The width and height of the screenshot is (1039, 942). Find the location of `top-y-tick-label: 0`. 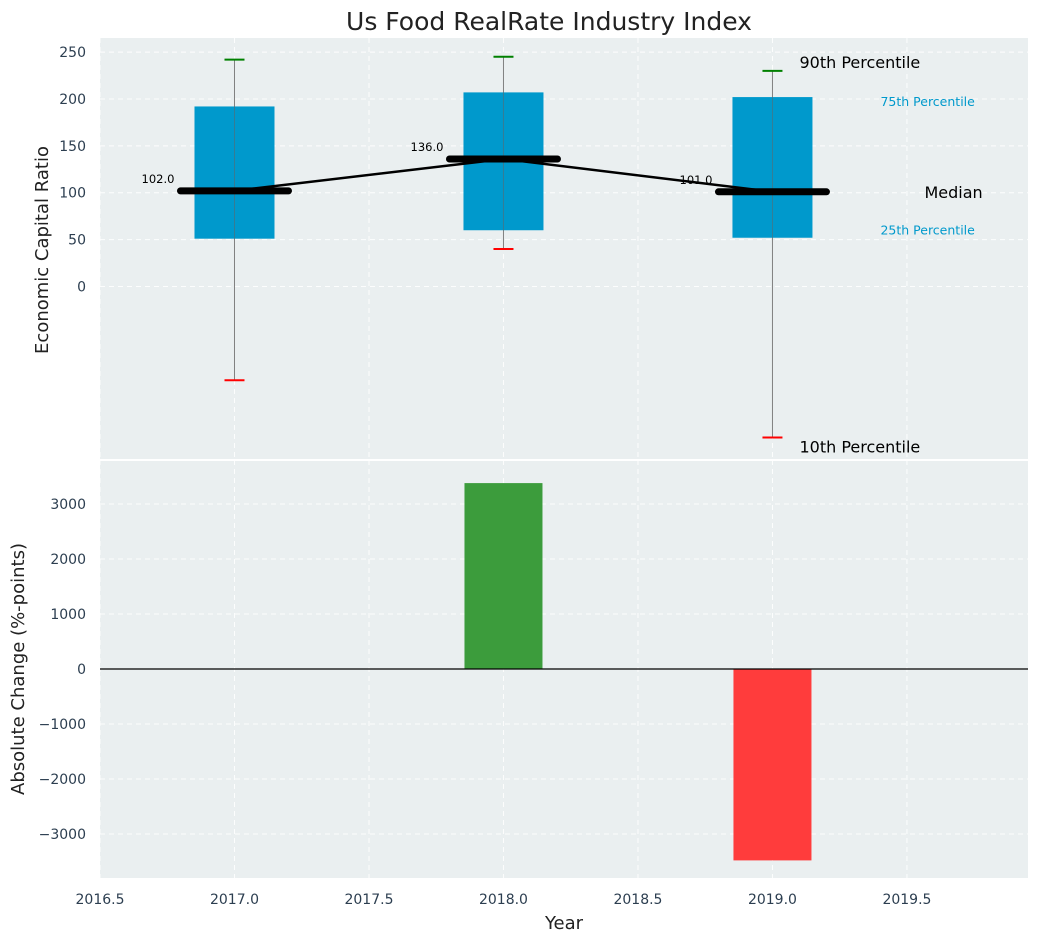

top-y-tick-label: 0 is located at coordinates (81, 288).